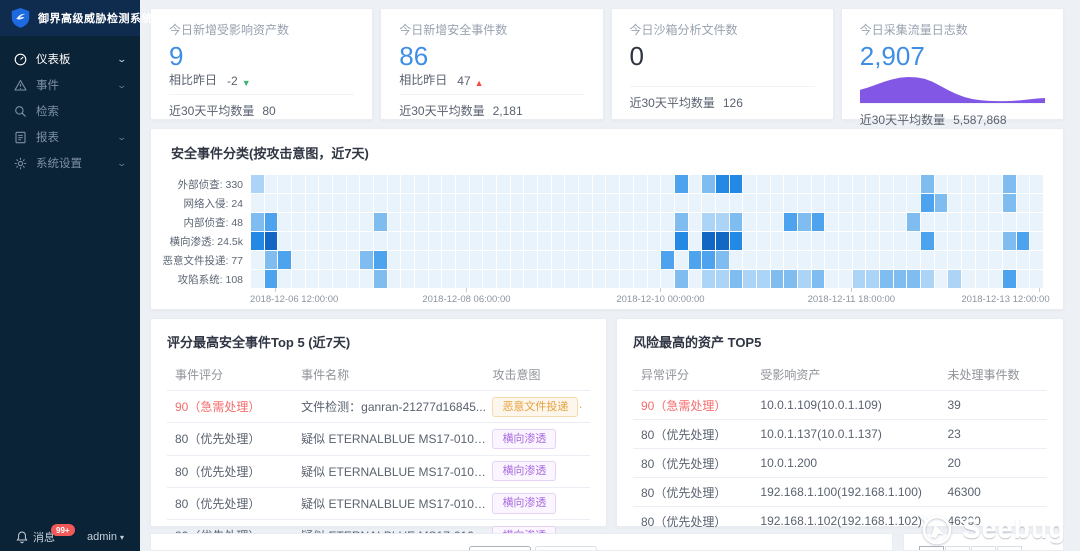  What do you see at coordinates (913, 30) in the screenshot?
I see `stat-title: 今日采集流量日志数` at bounding box center [913, 30].